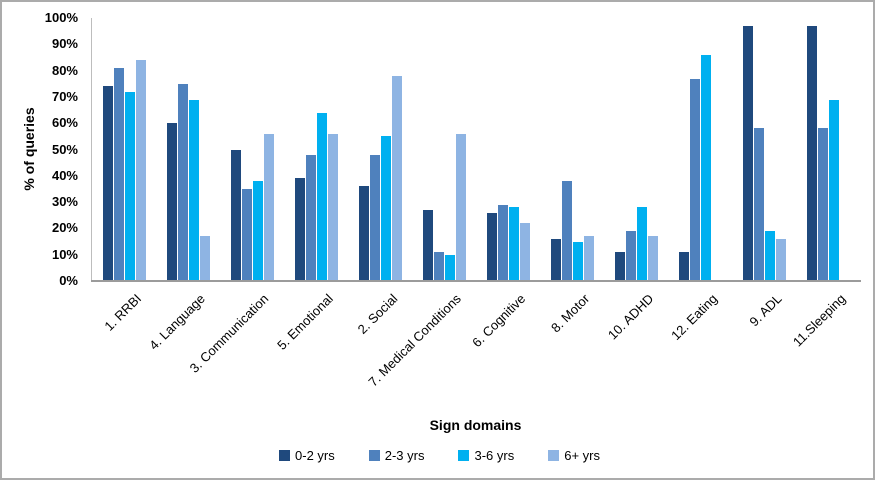 Image resolution: width=875 pixels, height=480 pixels. Describe the element at coordinates (582, 455) in the screenshot. I see `legend-label: 6+ yrs` at that location.